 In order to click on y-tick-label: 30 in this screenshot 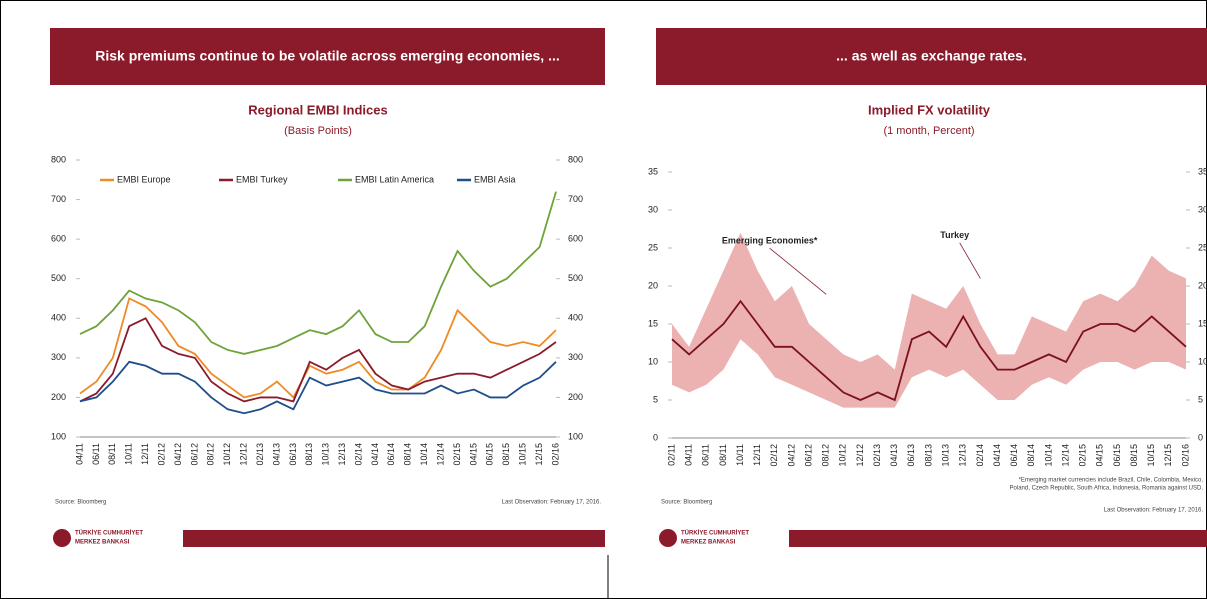, I will do `click(653, 209)`.